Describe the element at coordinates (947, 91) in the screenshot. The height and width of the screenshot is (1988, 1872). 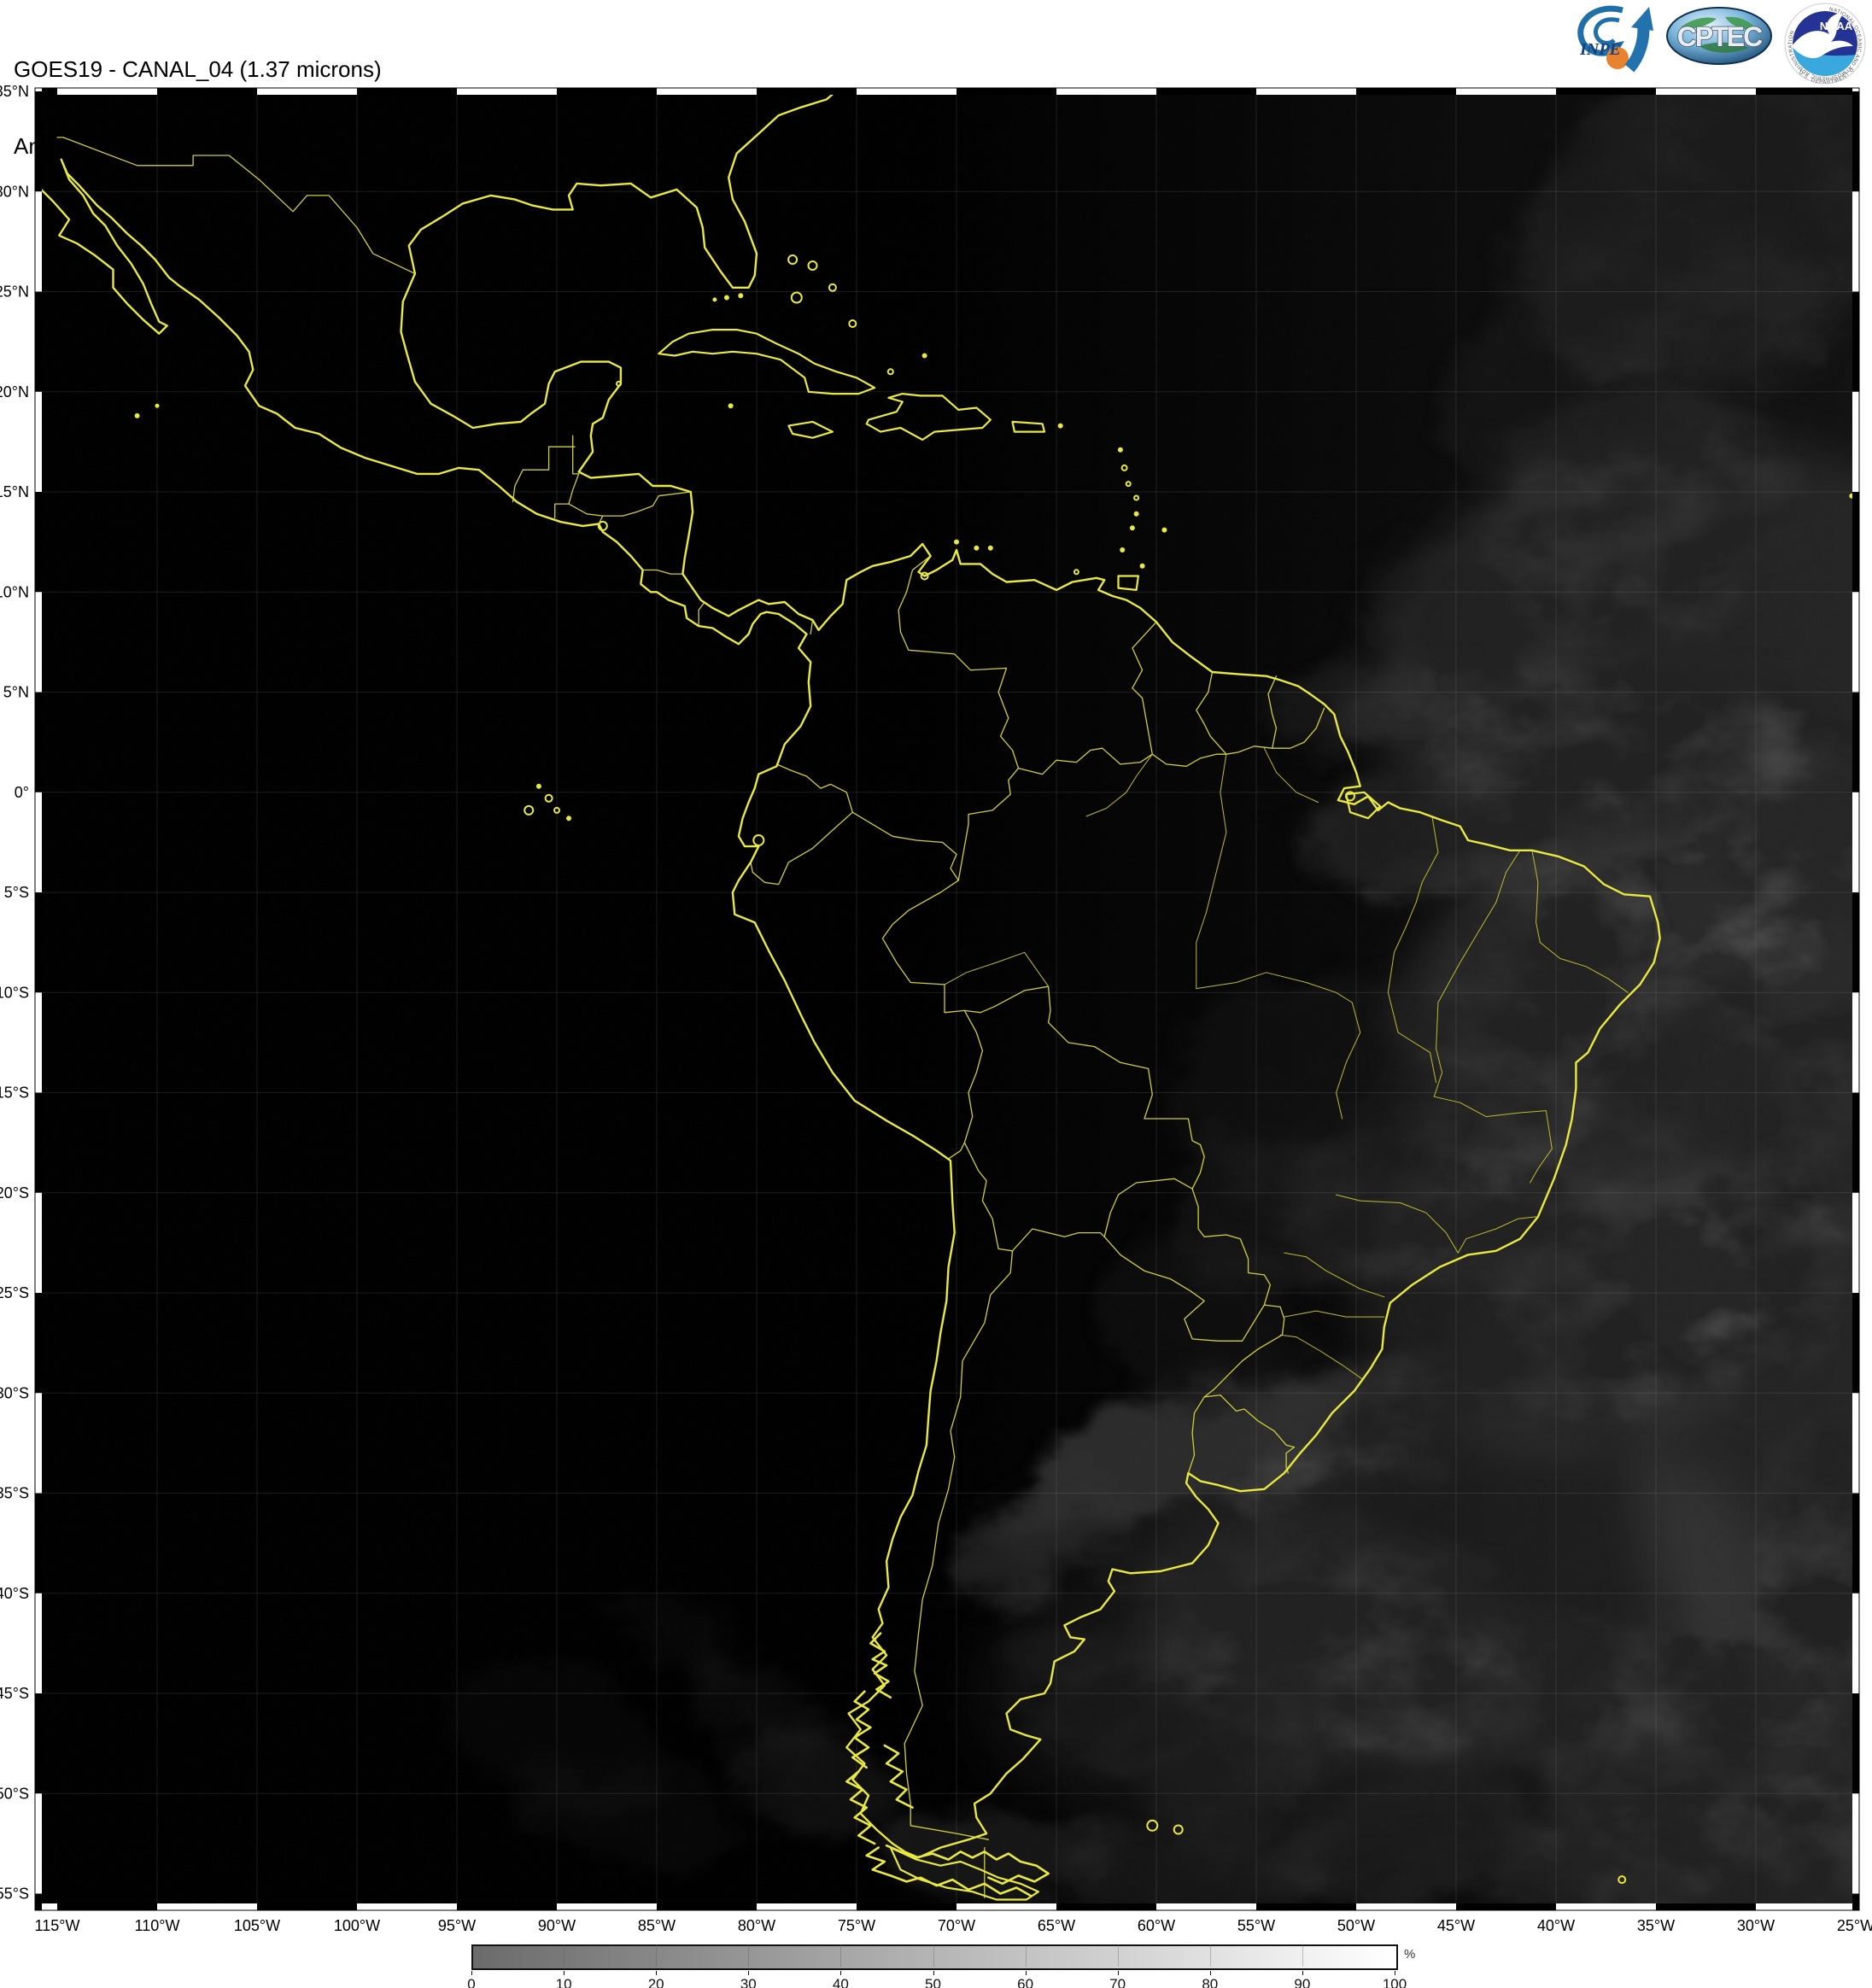
I see `frame-bar` at that location.